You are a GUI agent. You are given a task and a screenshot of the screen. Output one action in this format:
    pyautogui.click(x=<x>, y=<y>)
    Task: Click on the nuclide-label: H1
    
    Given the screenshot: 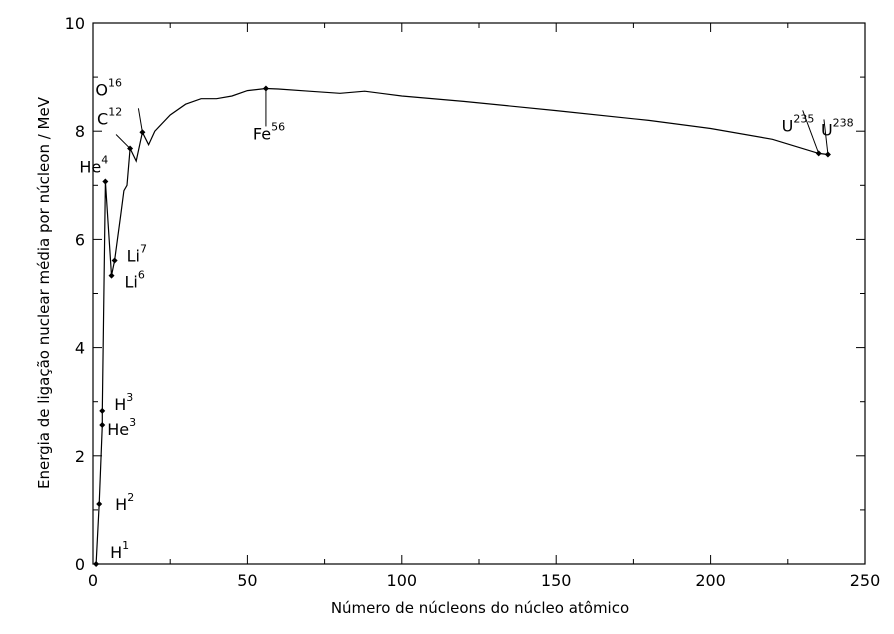 What is the action you would take?
    pyautogui.click(x=119, y=550)
    